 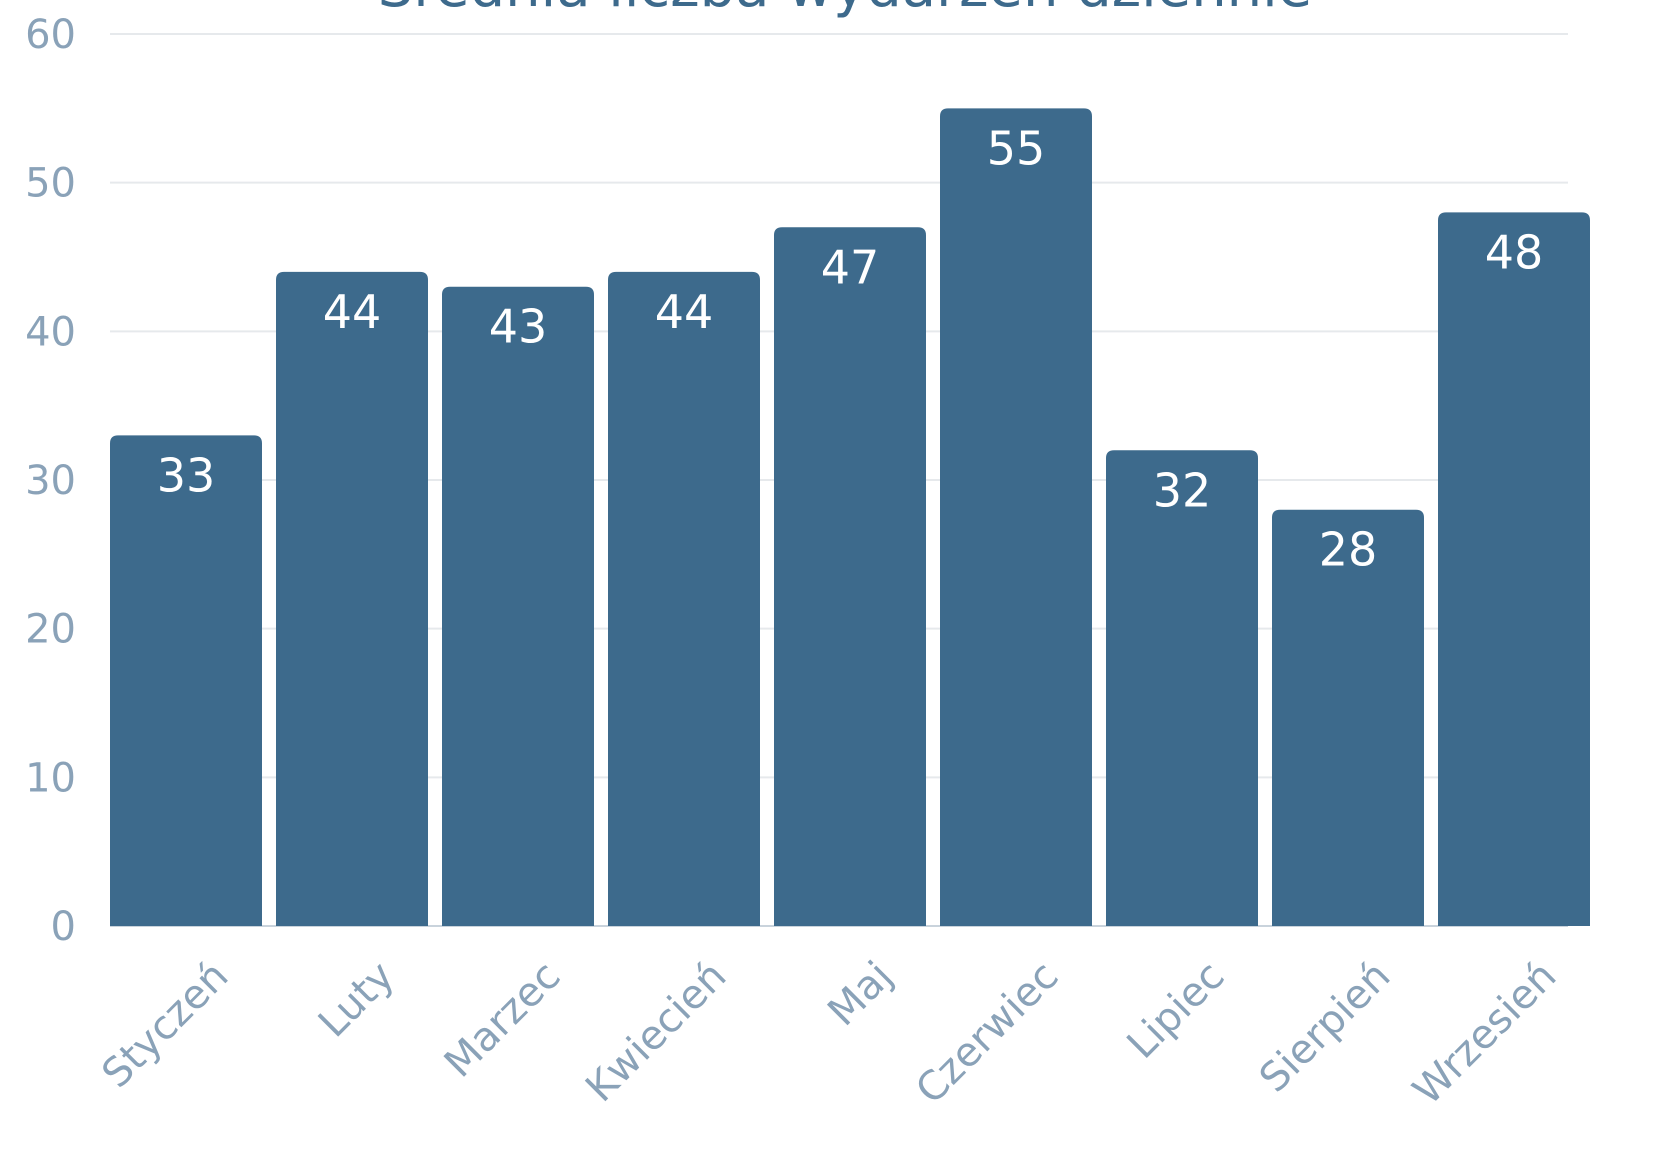 What do you see at coordinates (850, 267) in the screenshot?
I see `value-label: 47` at bounding box center [850, 267].